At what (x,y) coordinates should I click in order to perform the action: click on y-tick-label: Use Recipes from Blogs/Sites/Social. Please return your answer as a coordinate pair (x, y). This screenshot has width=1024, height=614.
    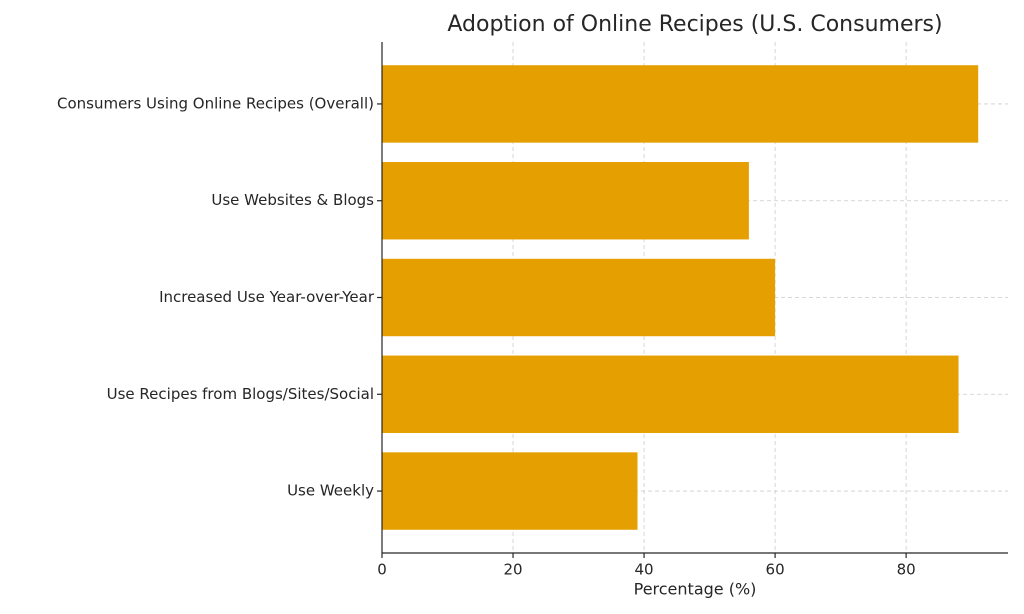
    Looking at the image, I should click on (240, 394).